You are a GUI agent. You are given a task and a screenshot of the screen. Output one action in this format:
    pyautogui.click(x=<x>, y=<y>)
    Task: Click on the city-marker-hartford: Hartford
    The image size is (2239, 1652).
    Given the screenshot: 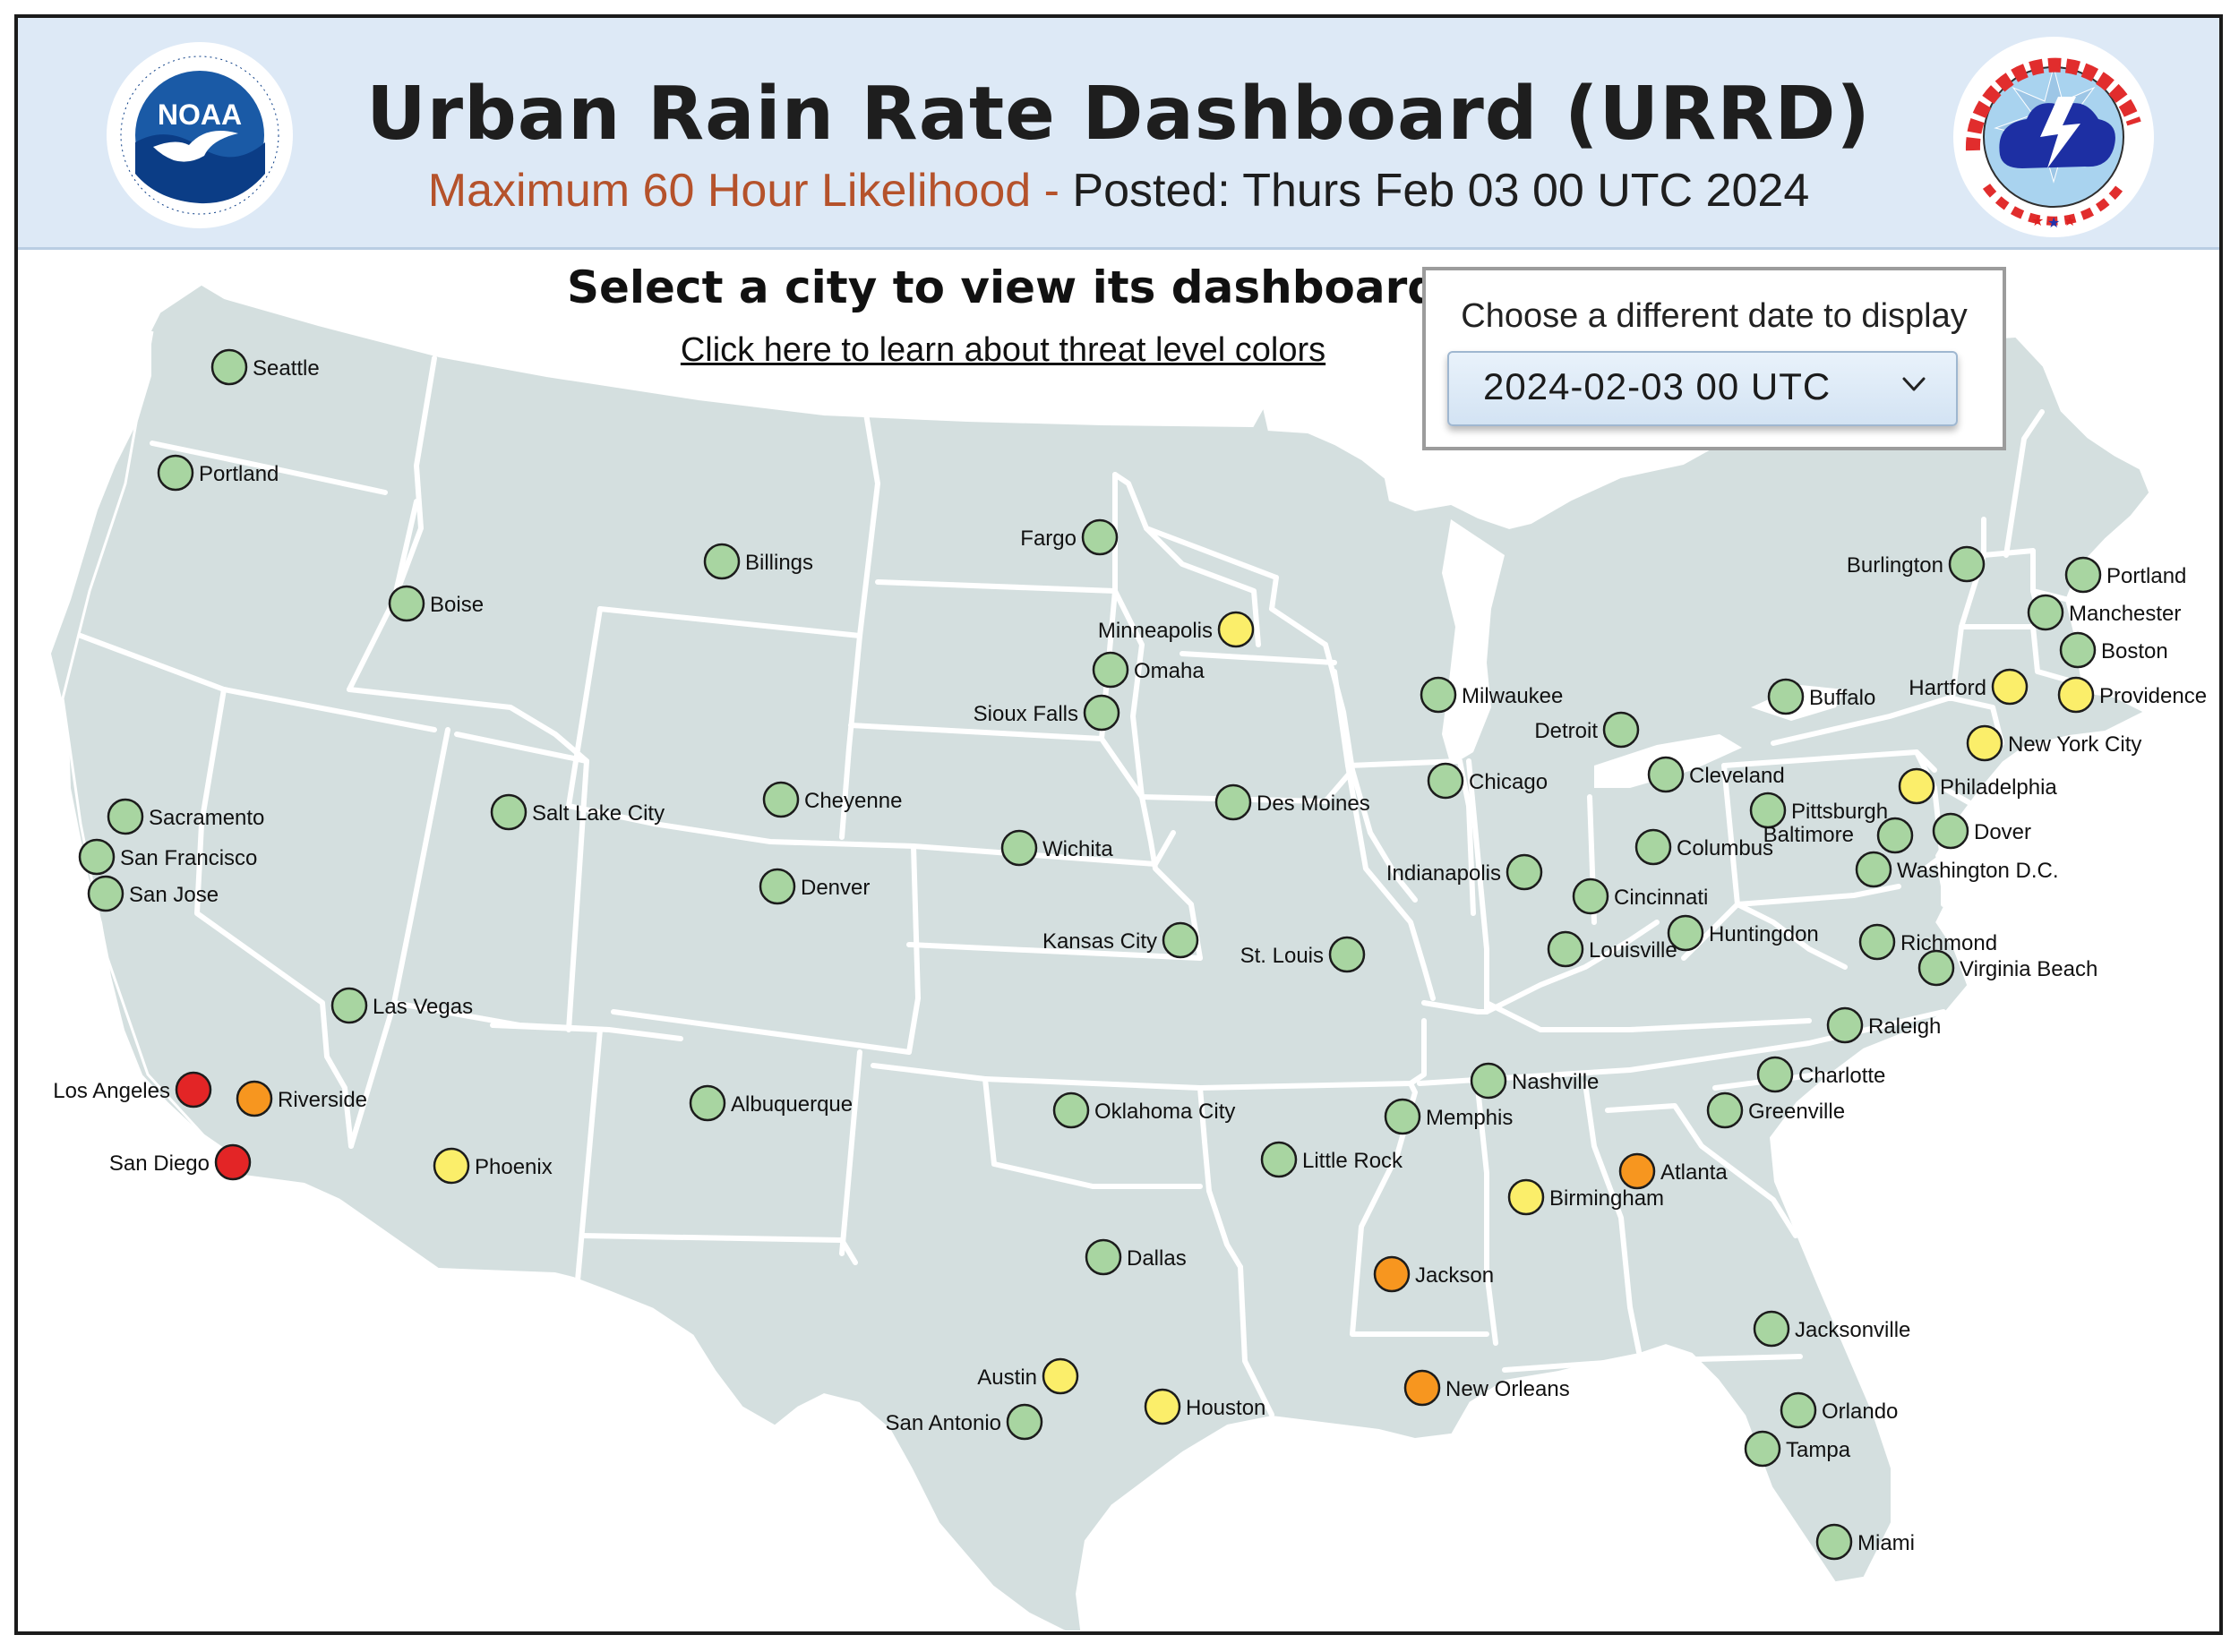 What is the action you would take?
    pyautogui.click(x=1969, y=687)
    